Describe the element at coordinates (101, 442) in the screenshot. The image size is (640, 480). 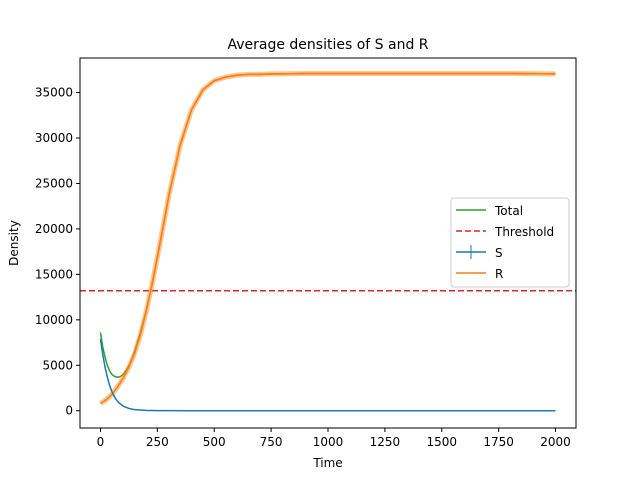
I see `x-tick-label: 0` at that location.